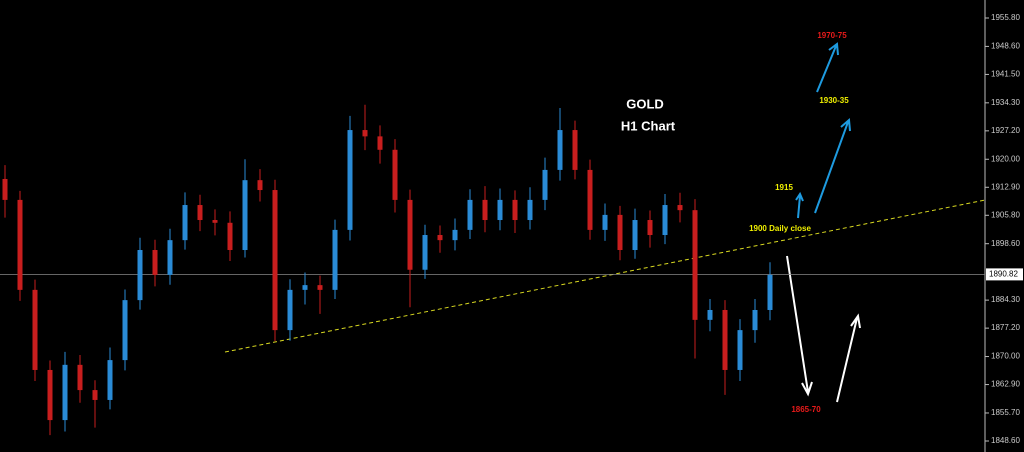 Image resolution: width=1024 pixels, height=452 pixels. I want to click on current-price-label: 1890.82, so click(1003, 274).